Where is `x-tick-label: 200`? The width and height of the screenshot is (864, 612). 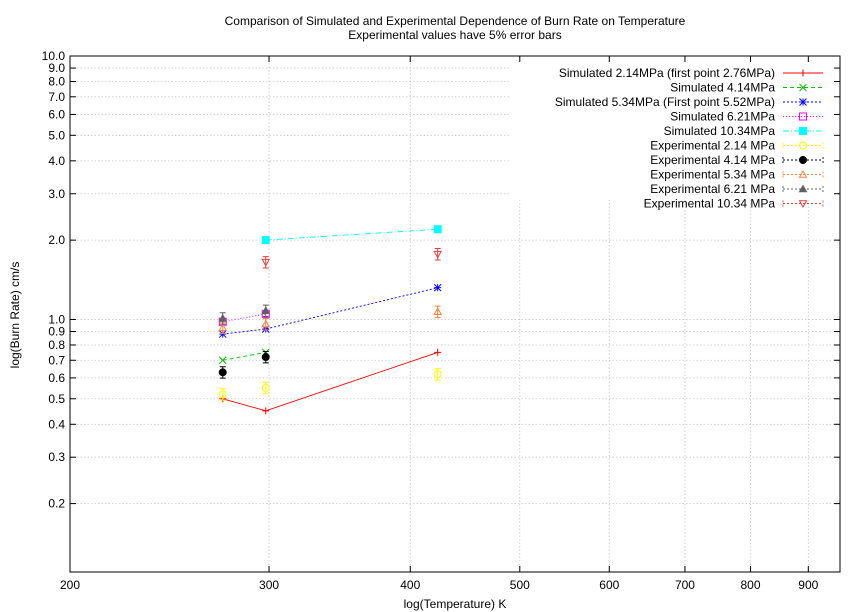
x-tick-label: 200 is located at coordinates (70, 585).